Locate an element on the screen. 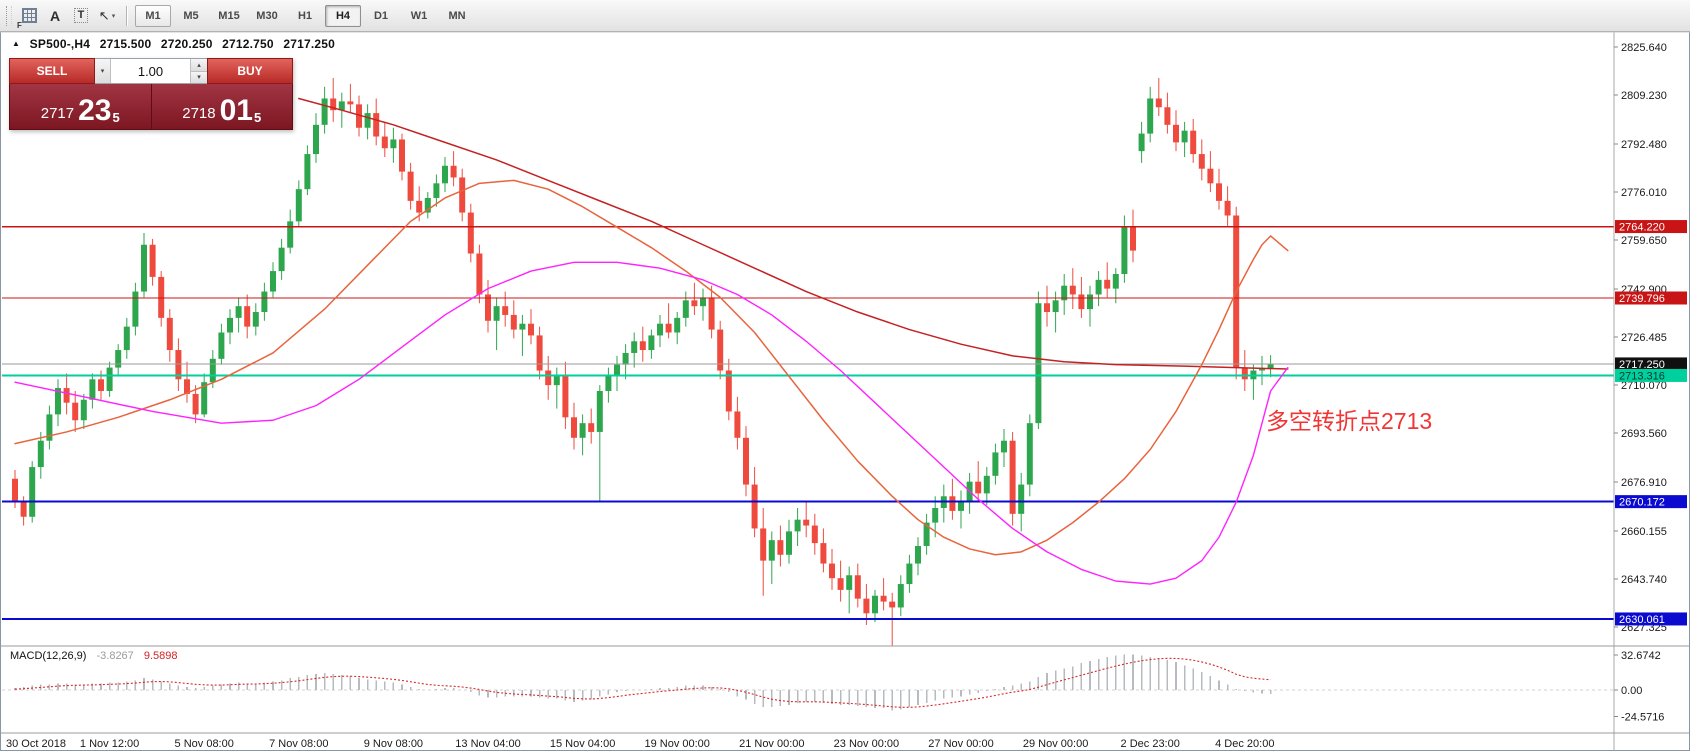  main-toolbar: F A T ↖ ▾ M1 M5 M15 M30 H1 H4 D1 W1 MN is located at coordinates (845, 16).